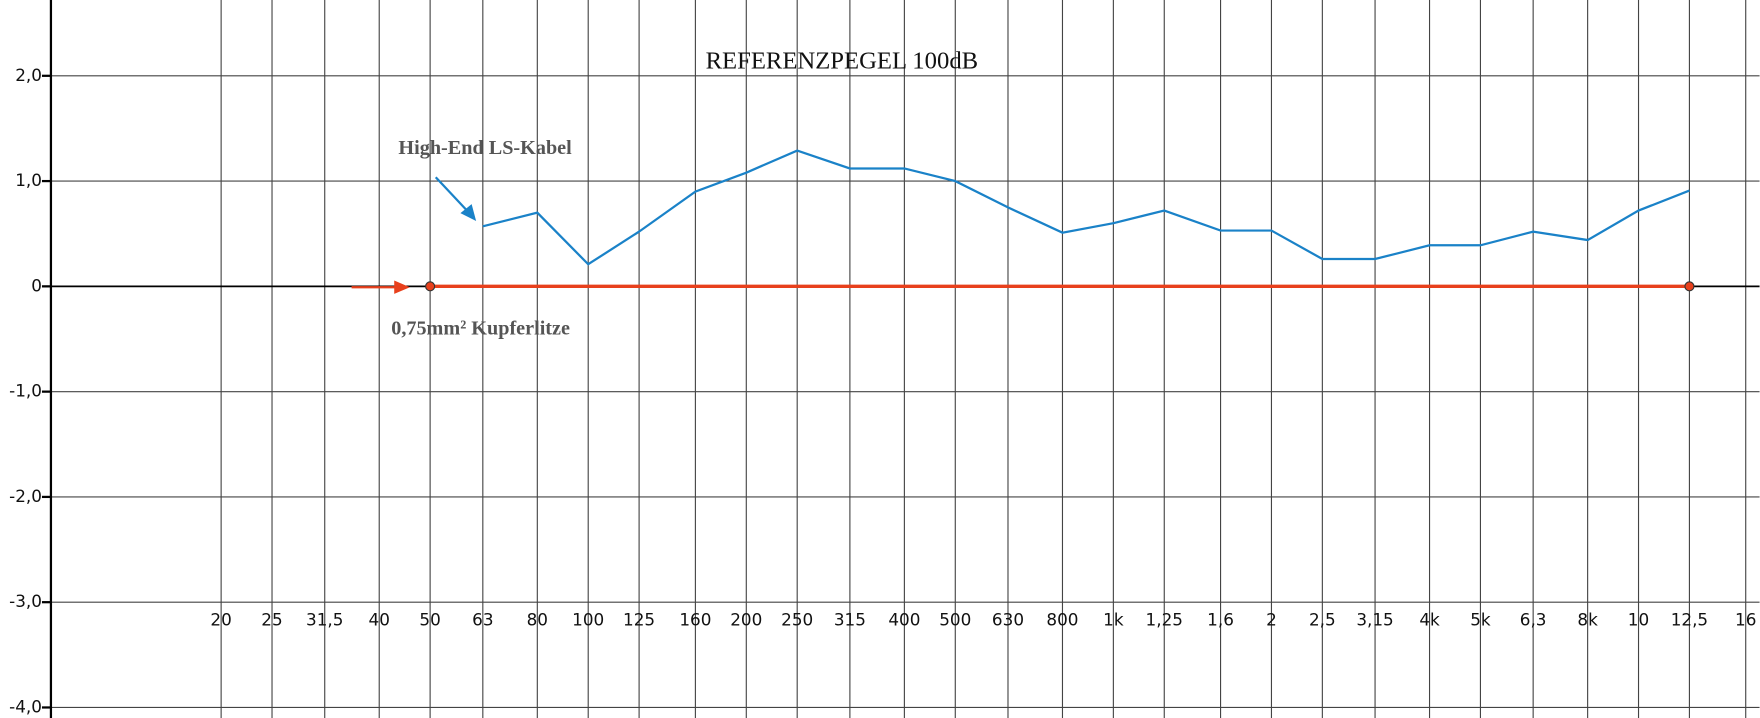 Image resolution: width=1760 pixels, height=718 pixels. Describe the element at coordinates (639, 619) in the screenshot. I see `x-tick-label: 125` at that location.